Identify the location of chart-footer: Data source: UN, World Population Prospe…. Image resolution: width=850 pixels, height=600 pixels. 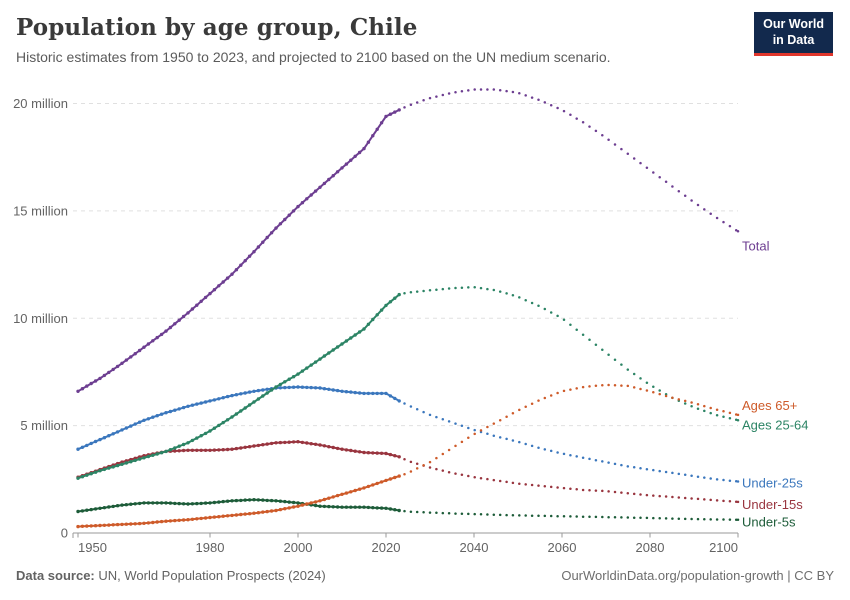
(425, 575).